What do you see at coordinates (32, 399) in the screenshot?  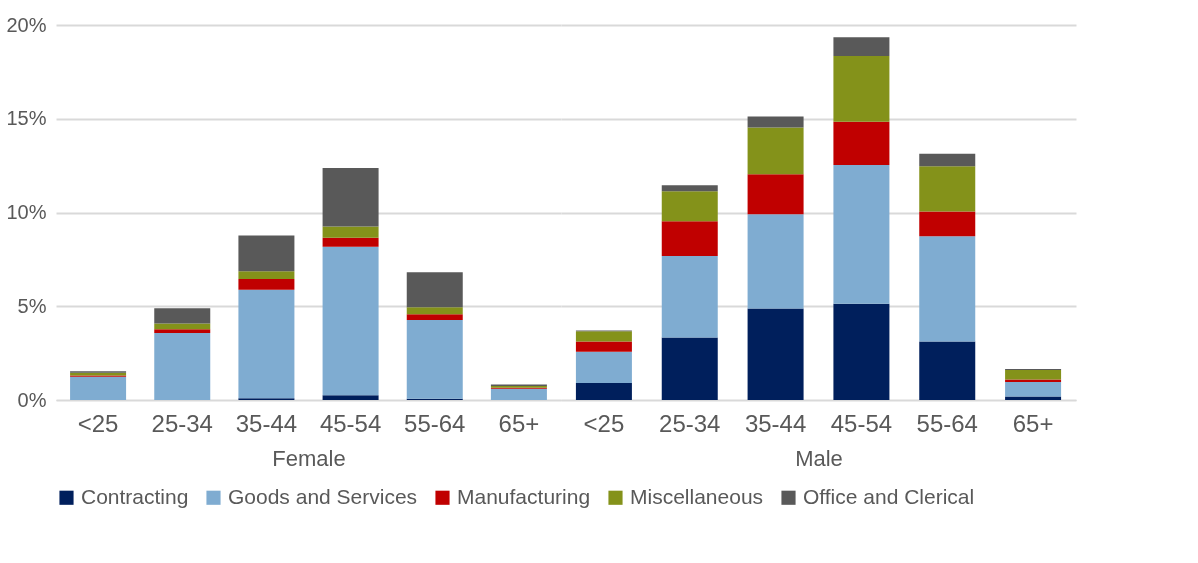 I see `y-tick-label: 0%` at bounding box center [32, 399].